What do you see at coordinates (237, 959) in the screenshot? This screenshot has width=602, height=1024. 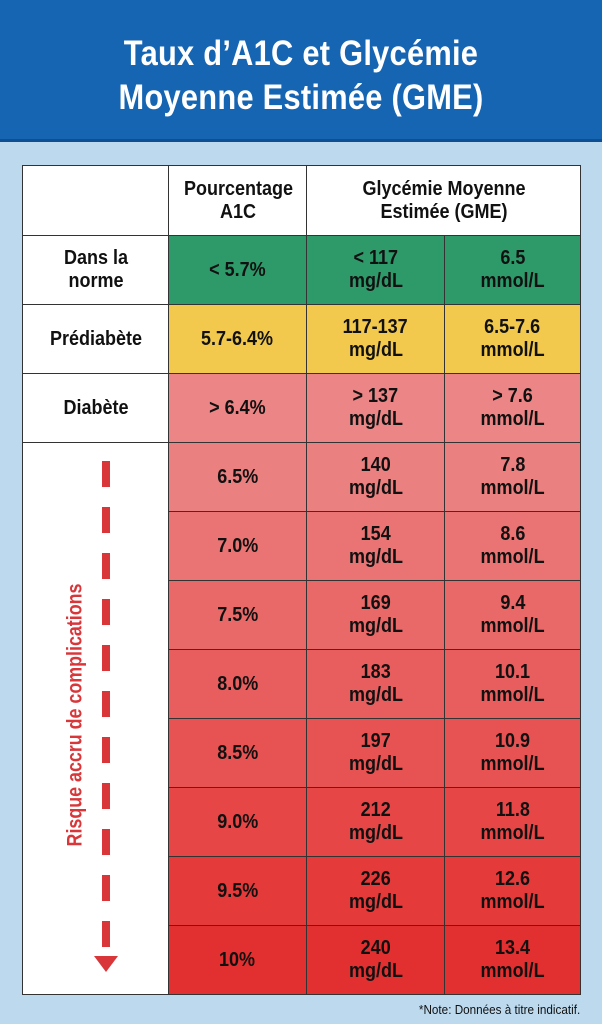 I see `cell-text: 10%` at bounding box center [237, 959].